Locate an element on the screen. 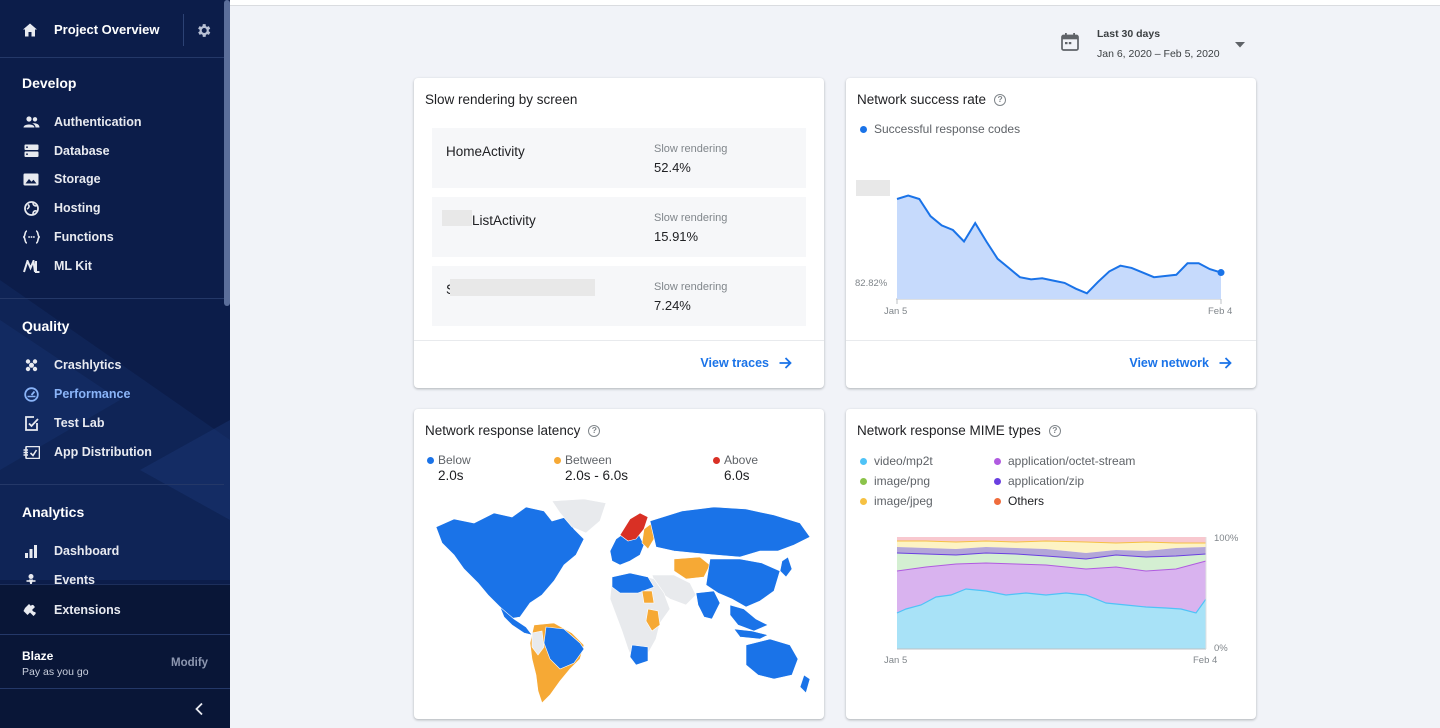 The height and width of the screenshot is (728, 1440). mime-line-jpeg is located at coordinates (1051, 556).